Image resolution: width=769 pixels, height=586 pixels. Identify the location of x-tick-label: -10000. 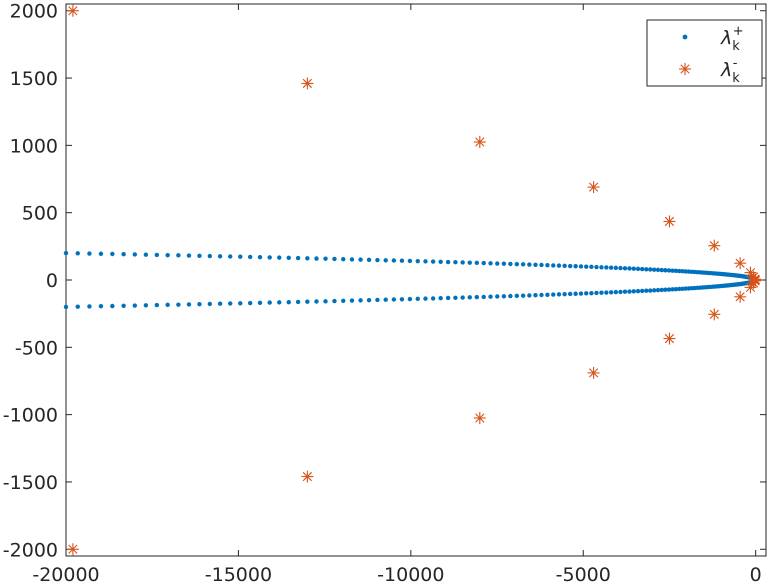
(410, 575).